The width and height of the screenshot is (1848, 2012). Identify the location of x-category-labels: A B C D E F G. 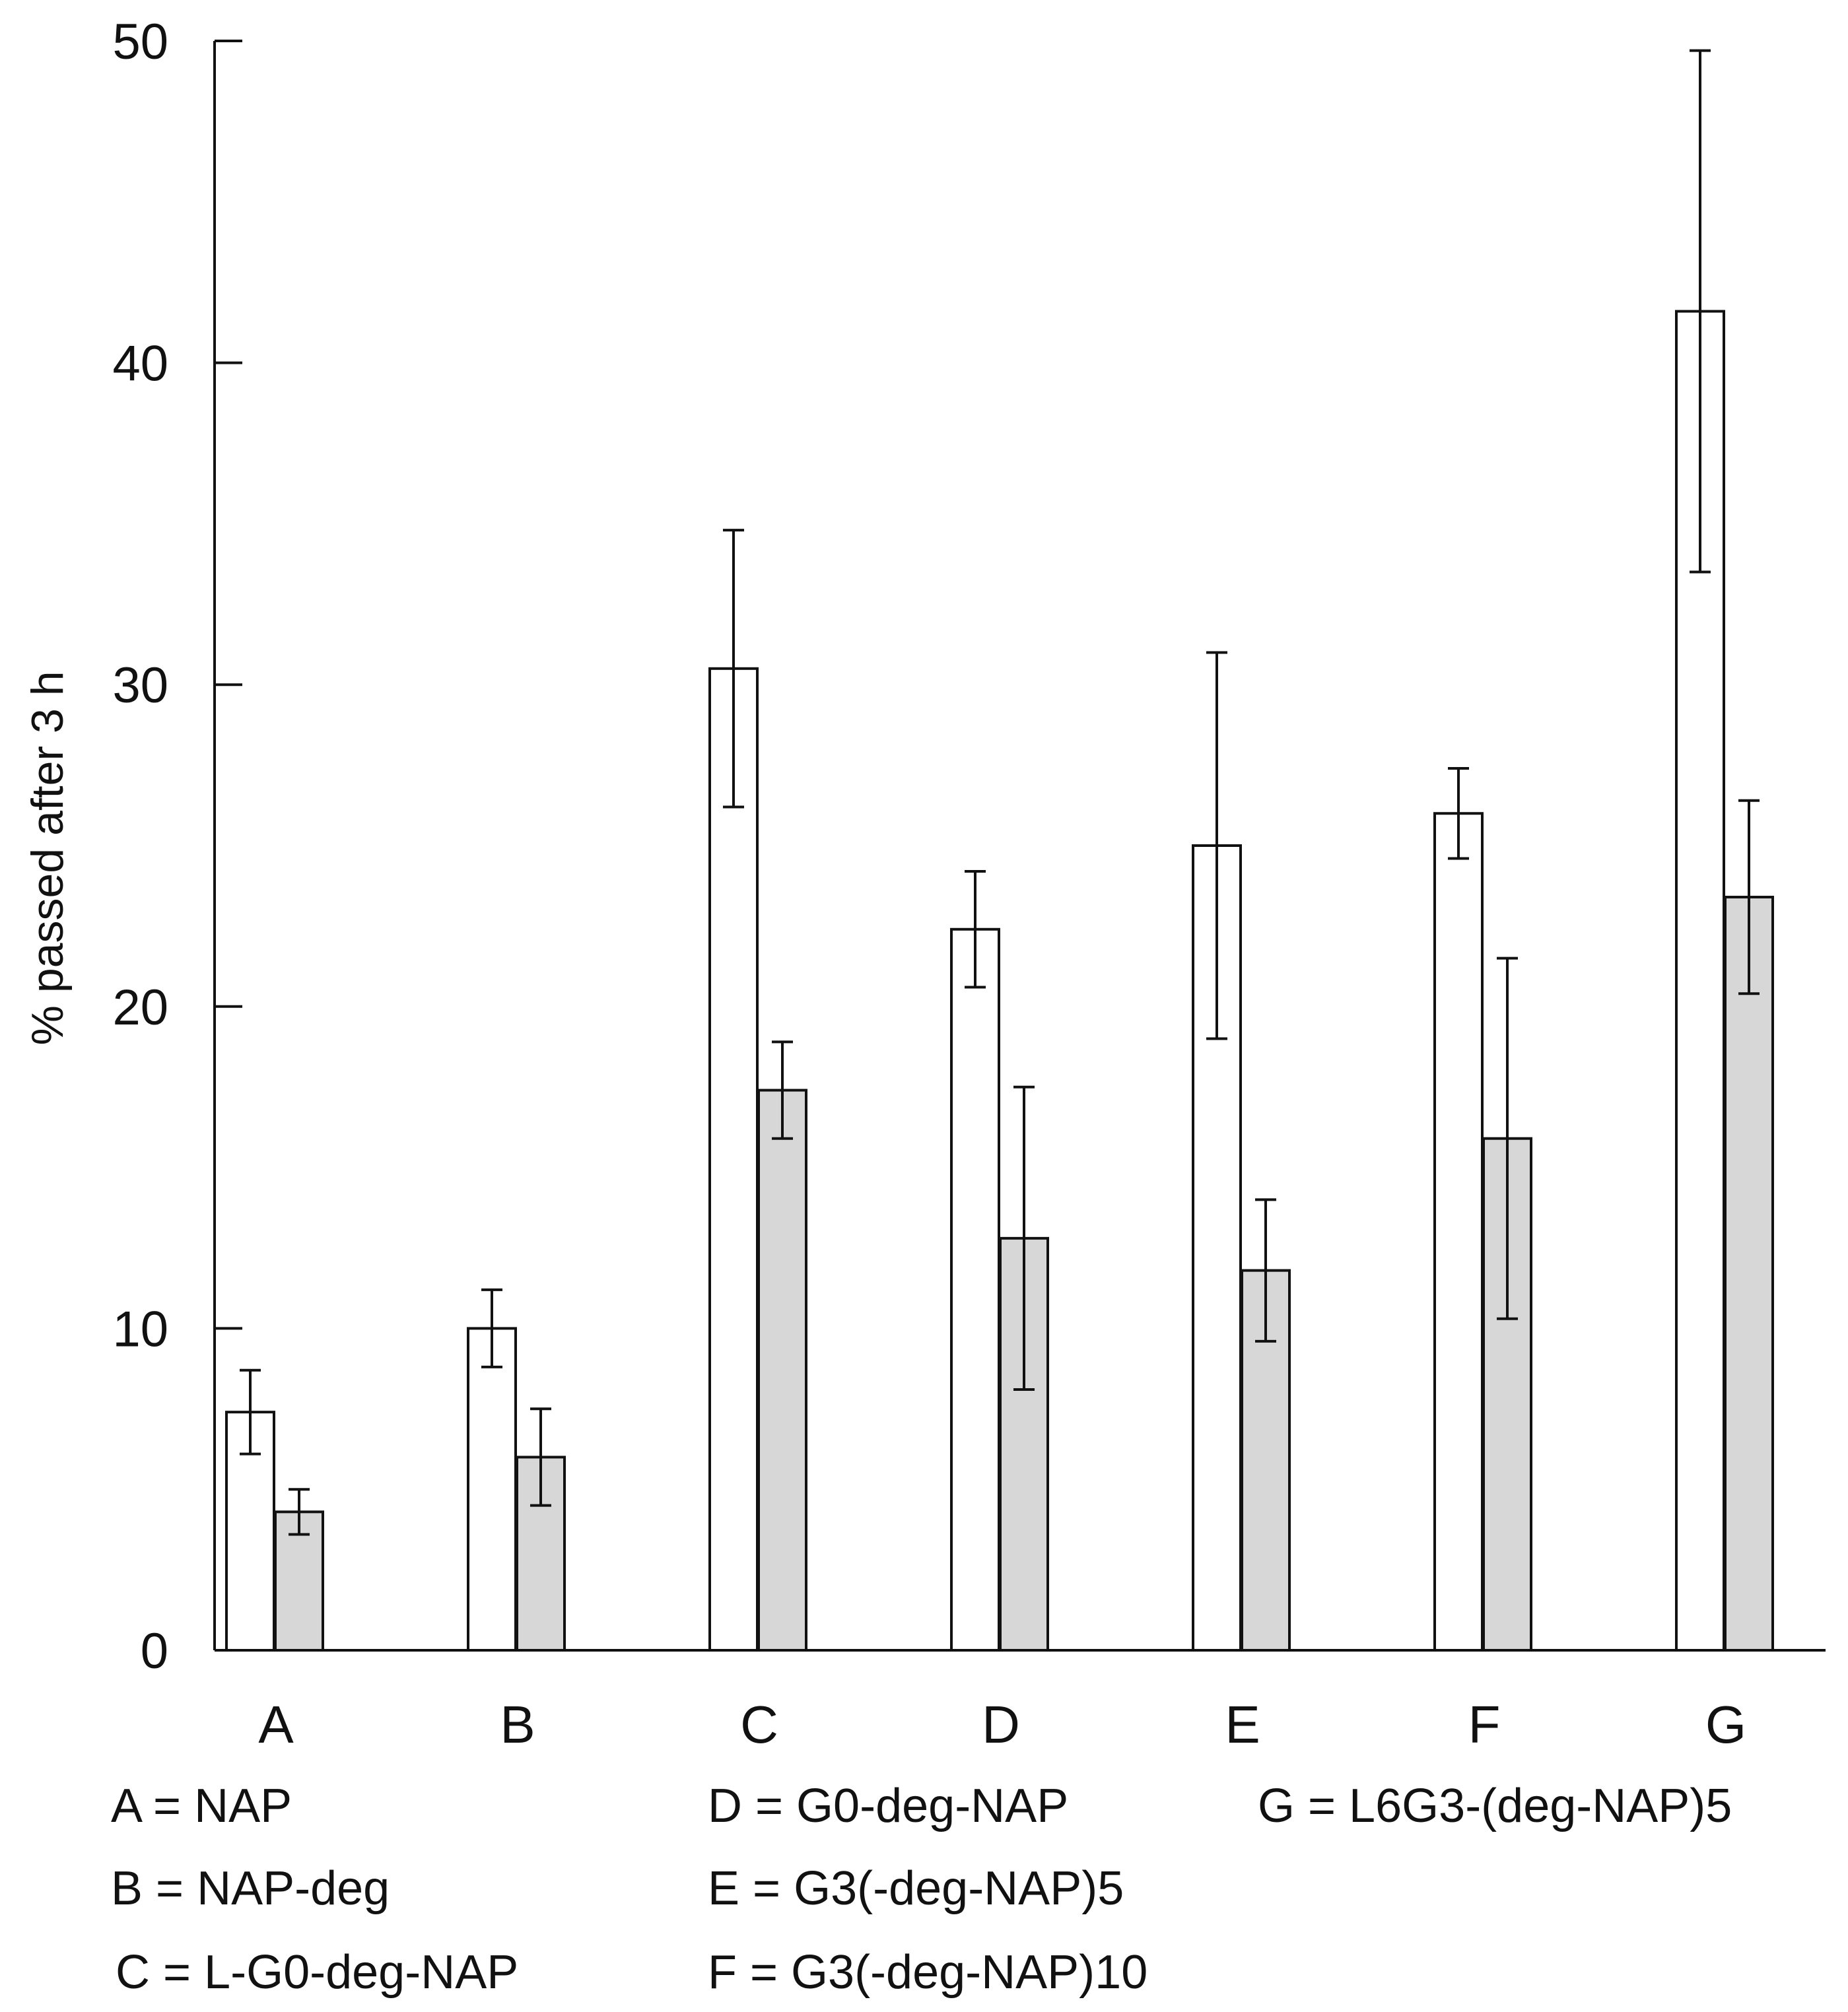
(1002, 1724).